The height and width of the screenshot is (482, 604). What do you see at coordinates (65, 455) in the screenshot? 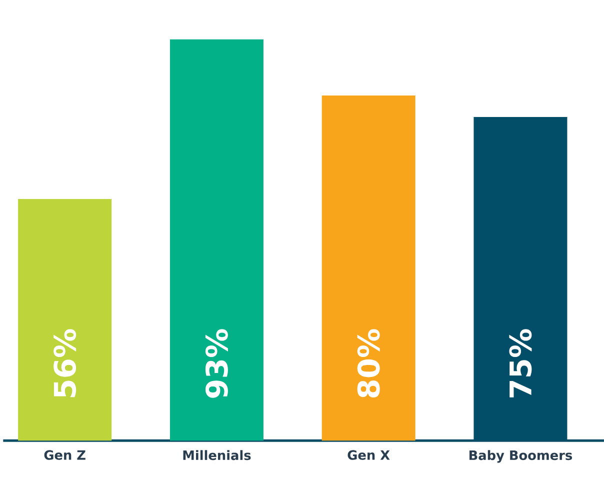
I see `x-tick-label: Gen Z` at bounding box center [65, 455].